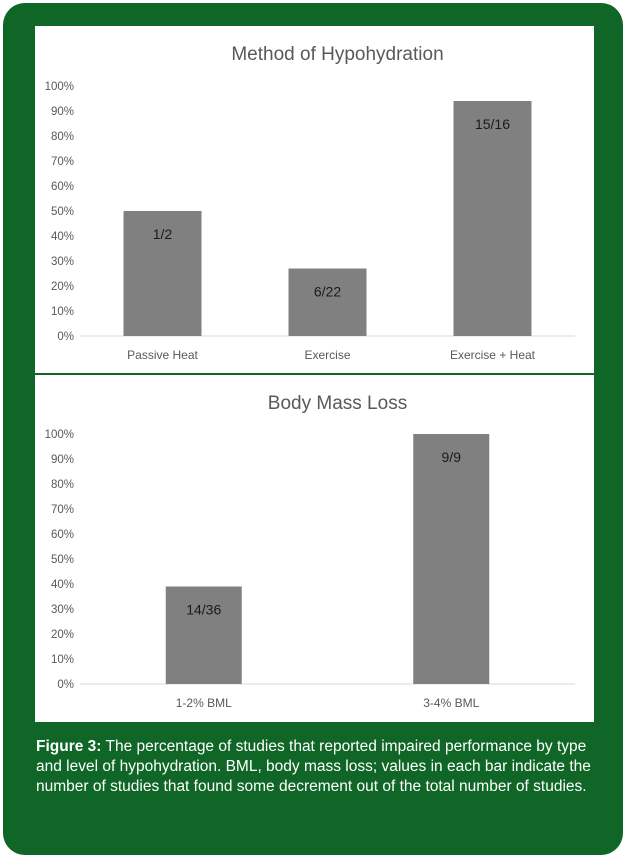 The width and height of the screenshot is (627, 859). I want to click on x-category-label: 3-4% BML, so click(451, 703).